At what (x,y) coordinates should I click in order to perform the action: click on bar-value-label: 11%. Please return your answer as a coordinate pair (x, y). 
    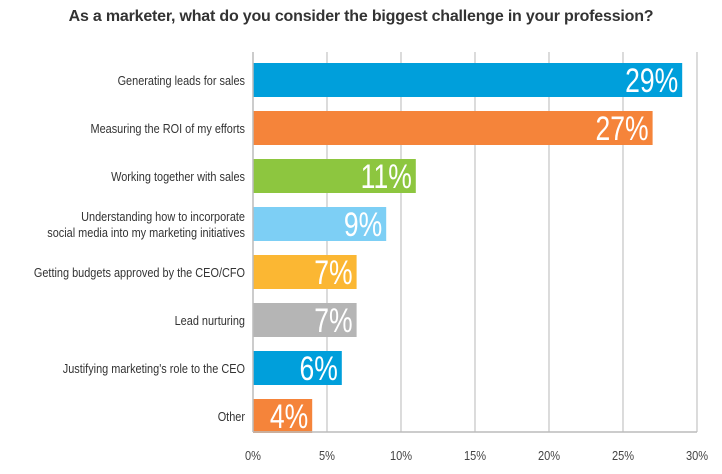
    Looking at the image, I should click on (386, 177).